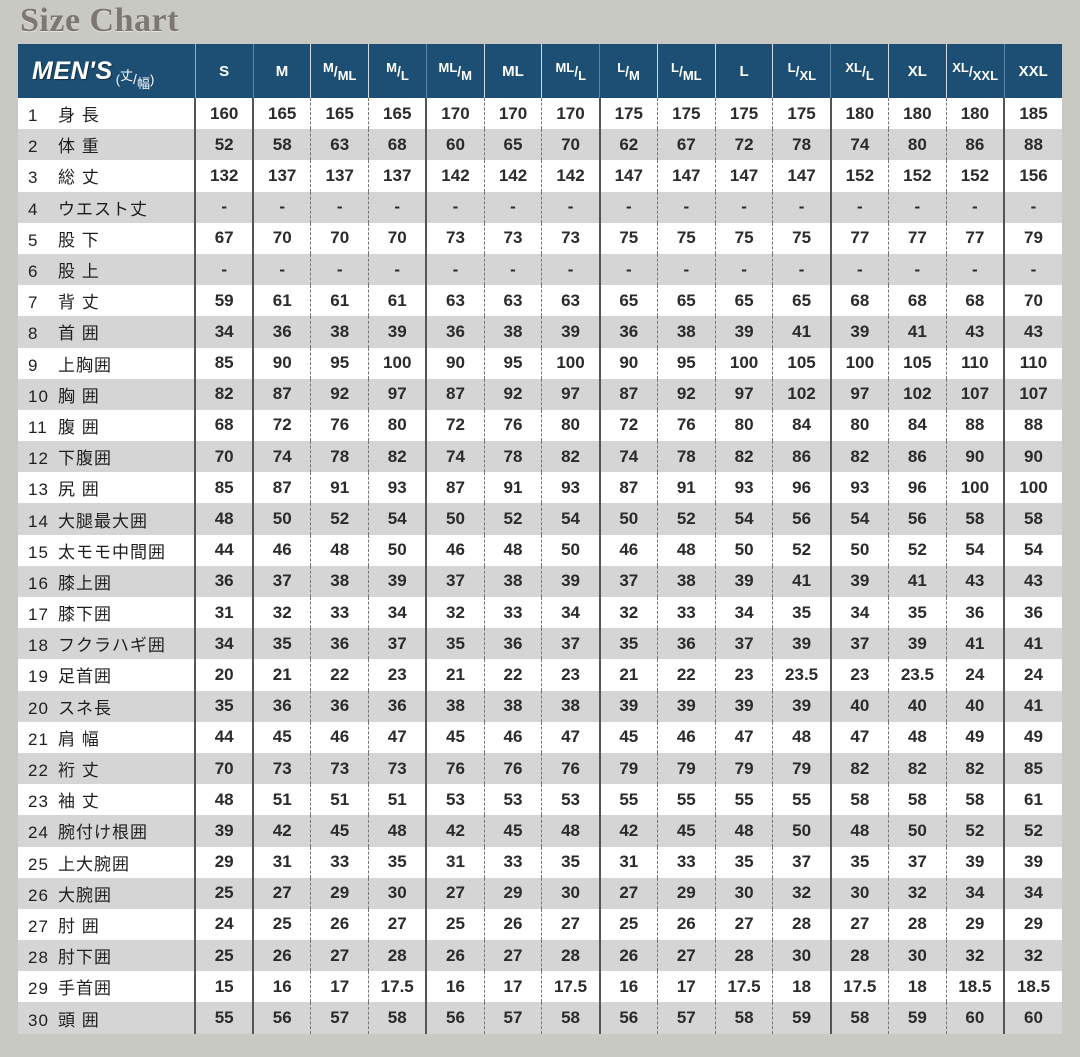 The width and height of the screenshot is (1080, 1057). I want to click on table-row: 23 袖 丈 48 51 51 51 53 53 53 55 55 55 55 58 58 58 61, so click(540, 800).